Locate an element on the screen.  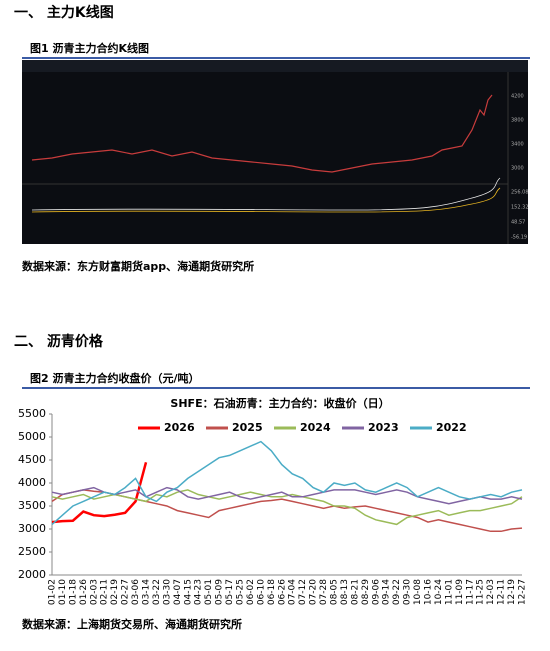
heading: 二、 沥青价格 is located at coordinates (58, 342).